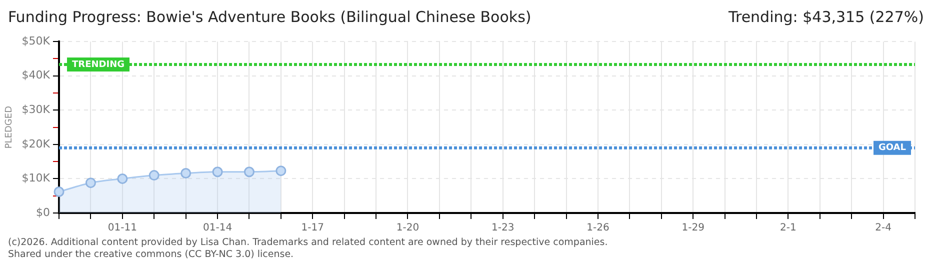 This screenshot has height=270, width=940. Describe the element at coordinates (151, 255) in the screenshot. I see `text: Shared under the creative commons (CC BY-NC 3.0) license.` at that location.